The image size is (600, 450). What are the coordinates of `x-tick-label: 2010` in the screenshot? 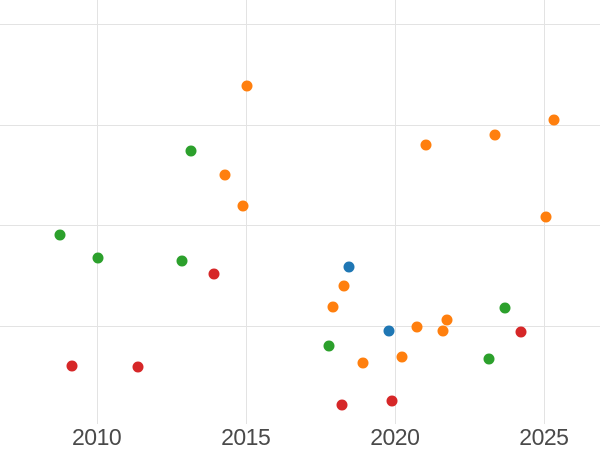 It's located at (97, 437).